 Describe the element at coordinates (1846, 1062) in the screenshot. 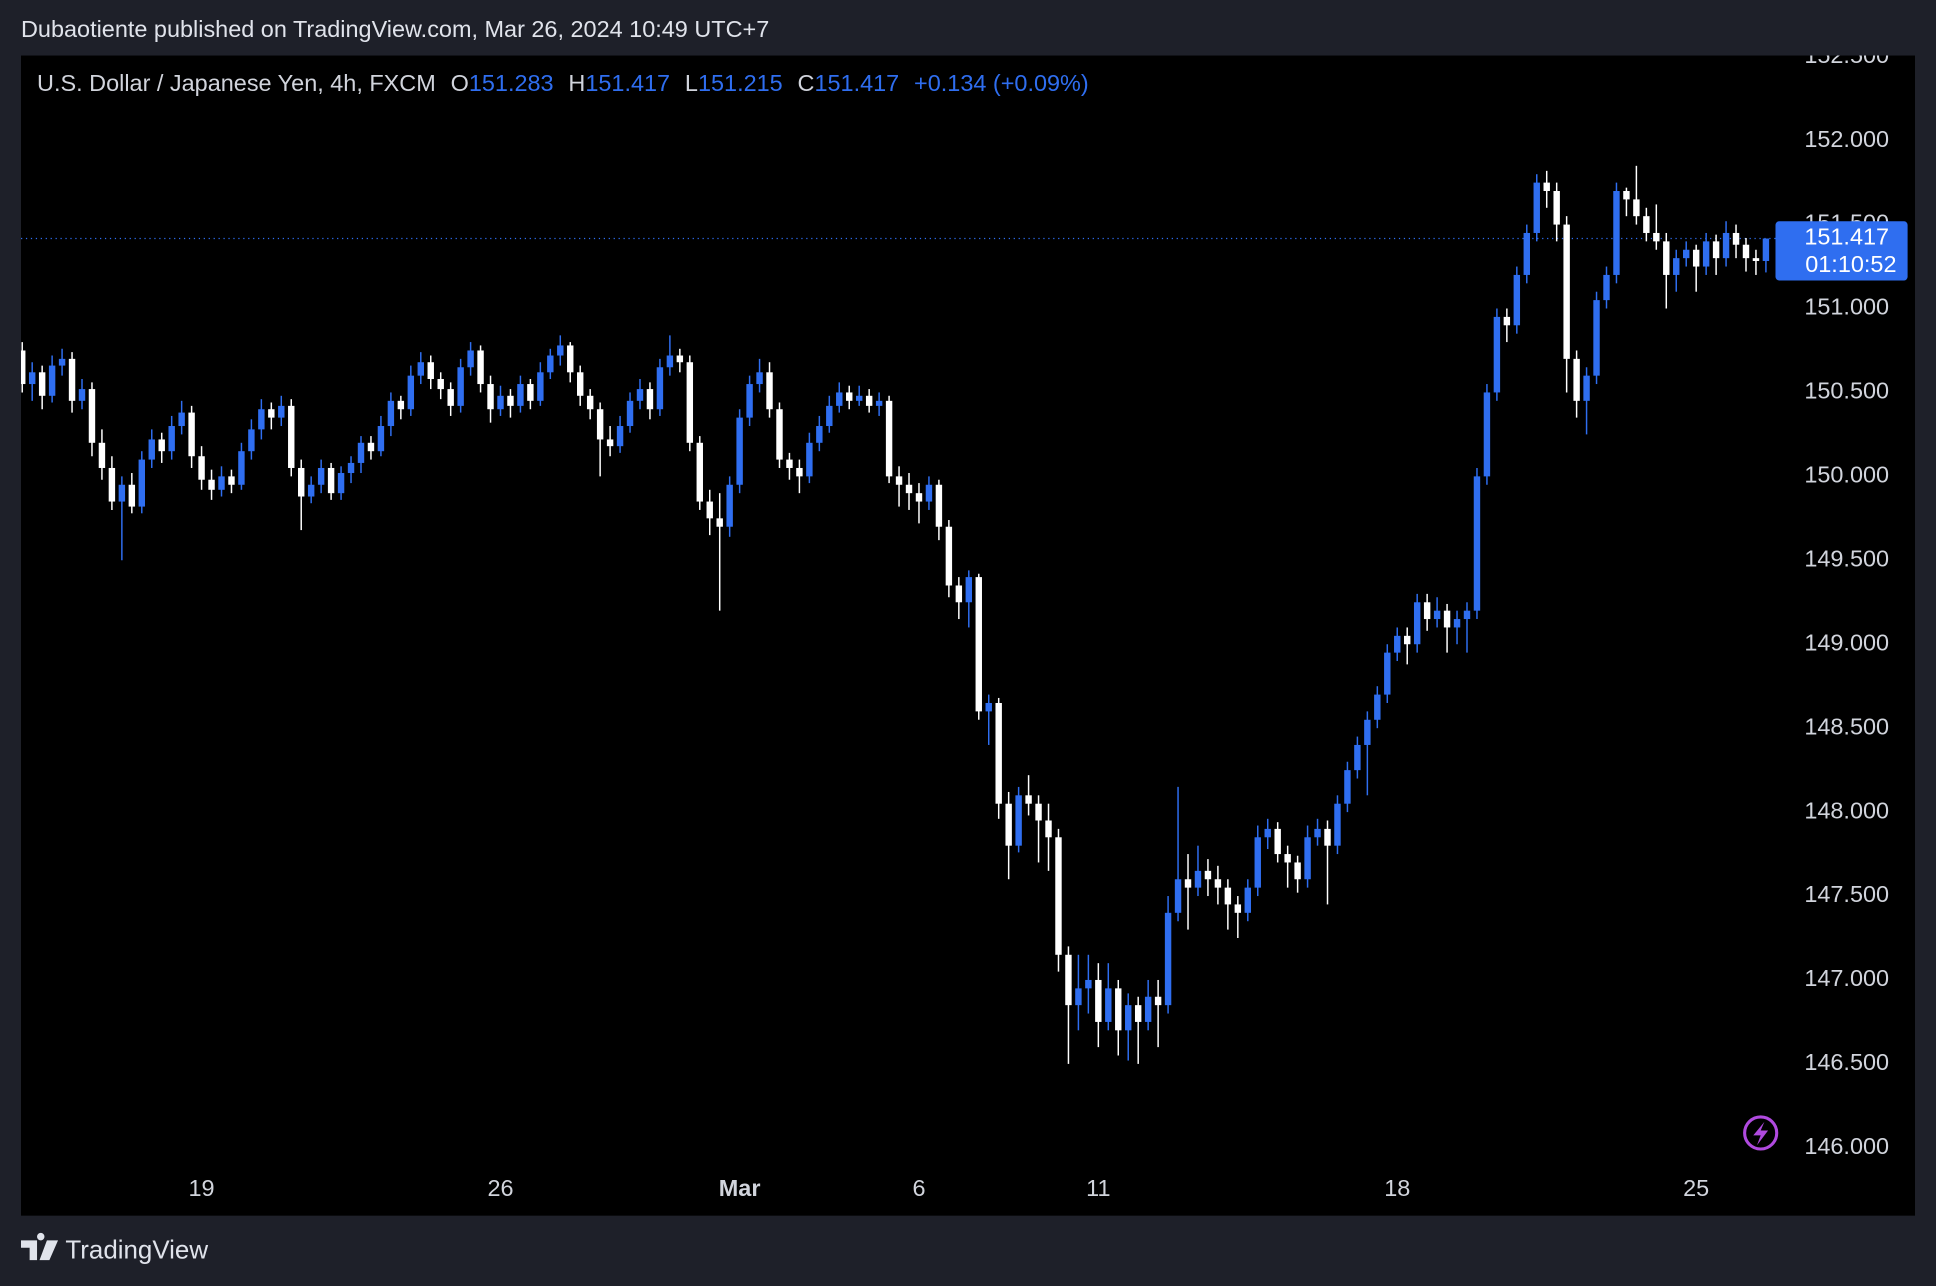

I see `y-tick-label: 146.500` at that location.